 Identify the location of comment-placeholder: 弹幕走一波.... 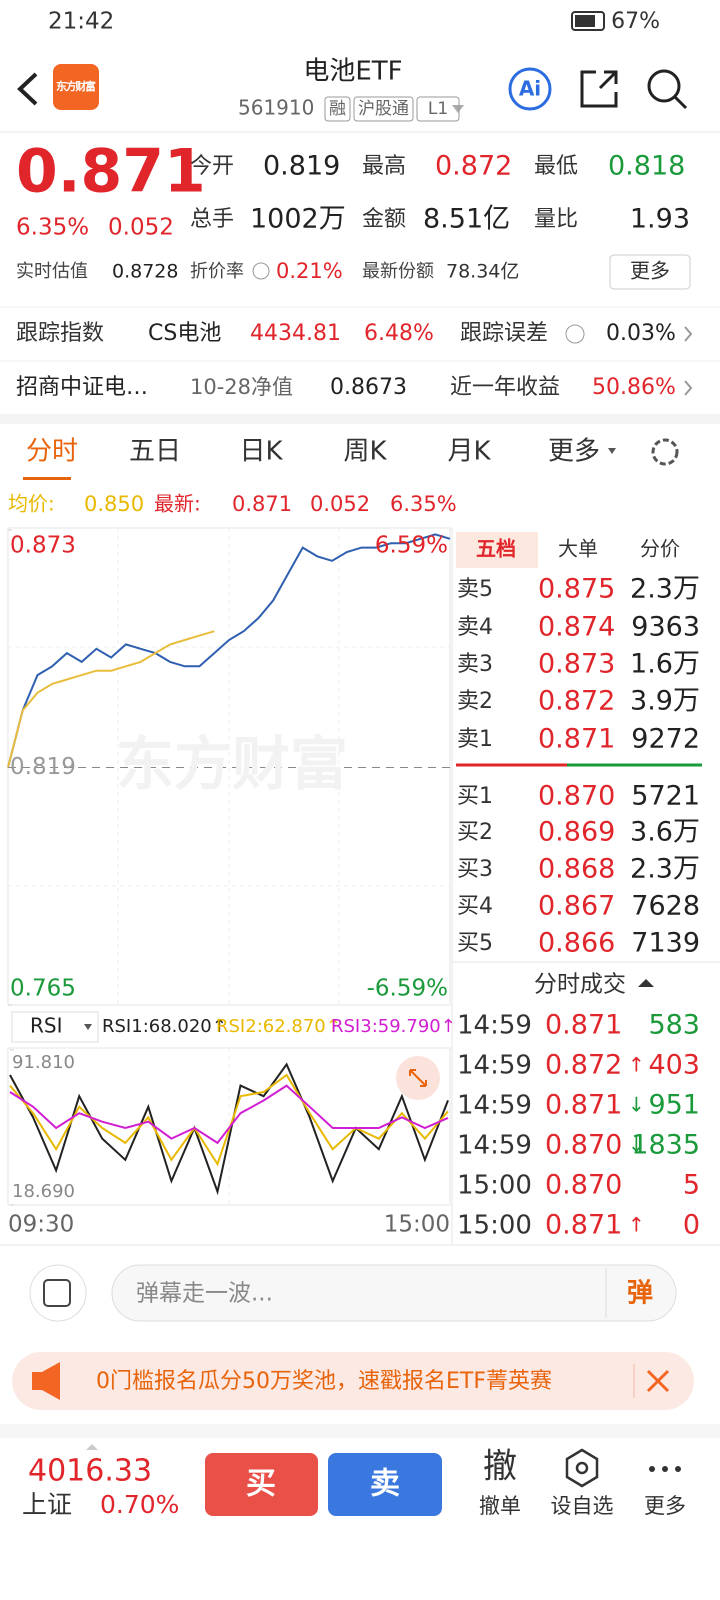
(204, 1294).